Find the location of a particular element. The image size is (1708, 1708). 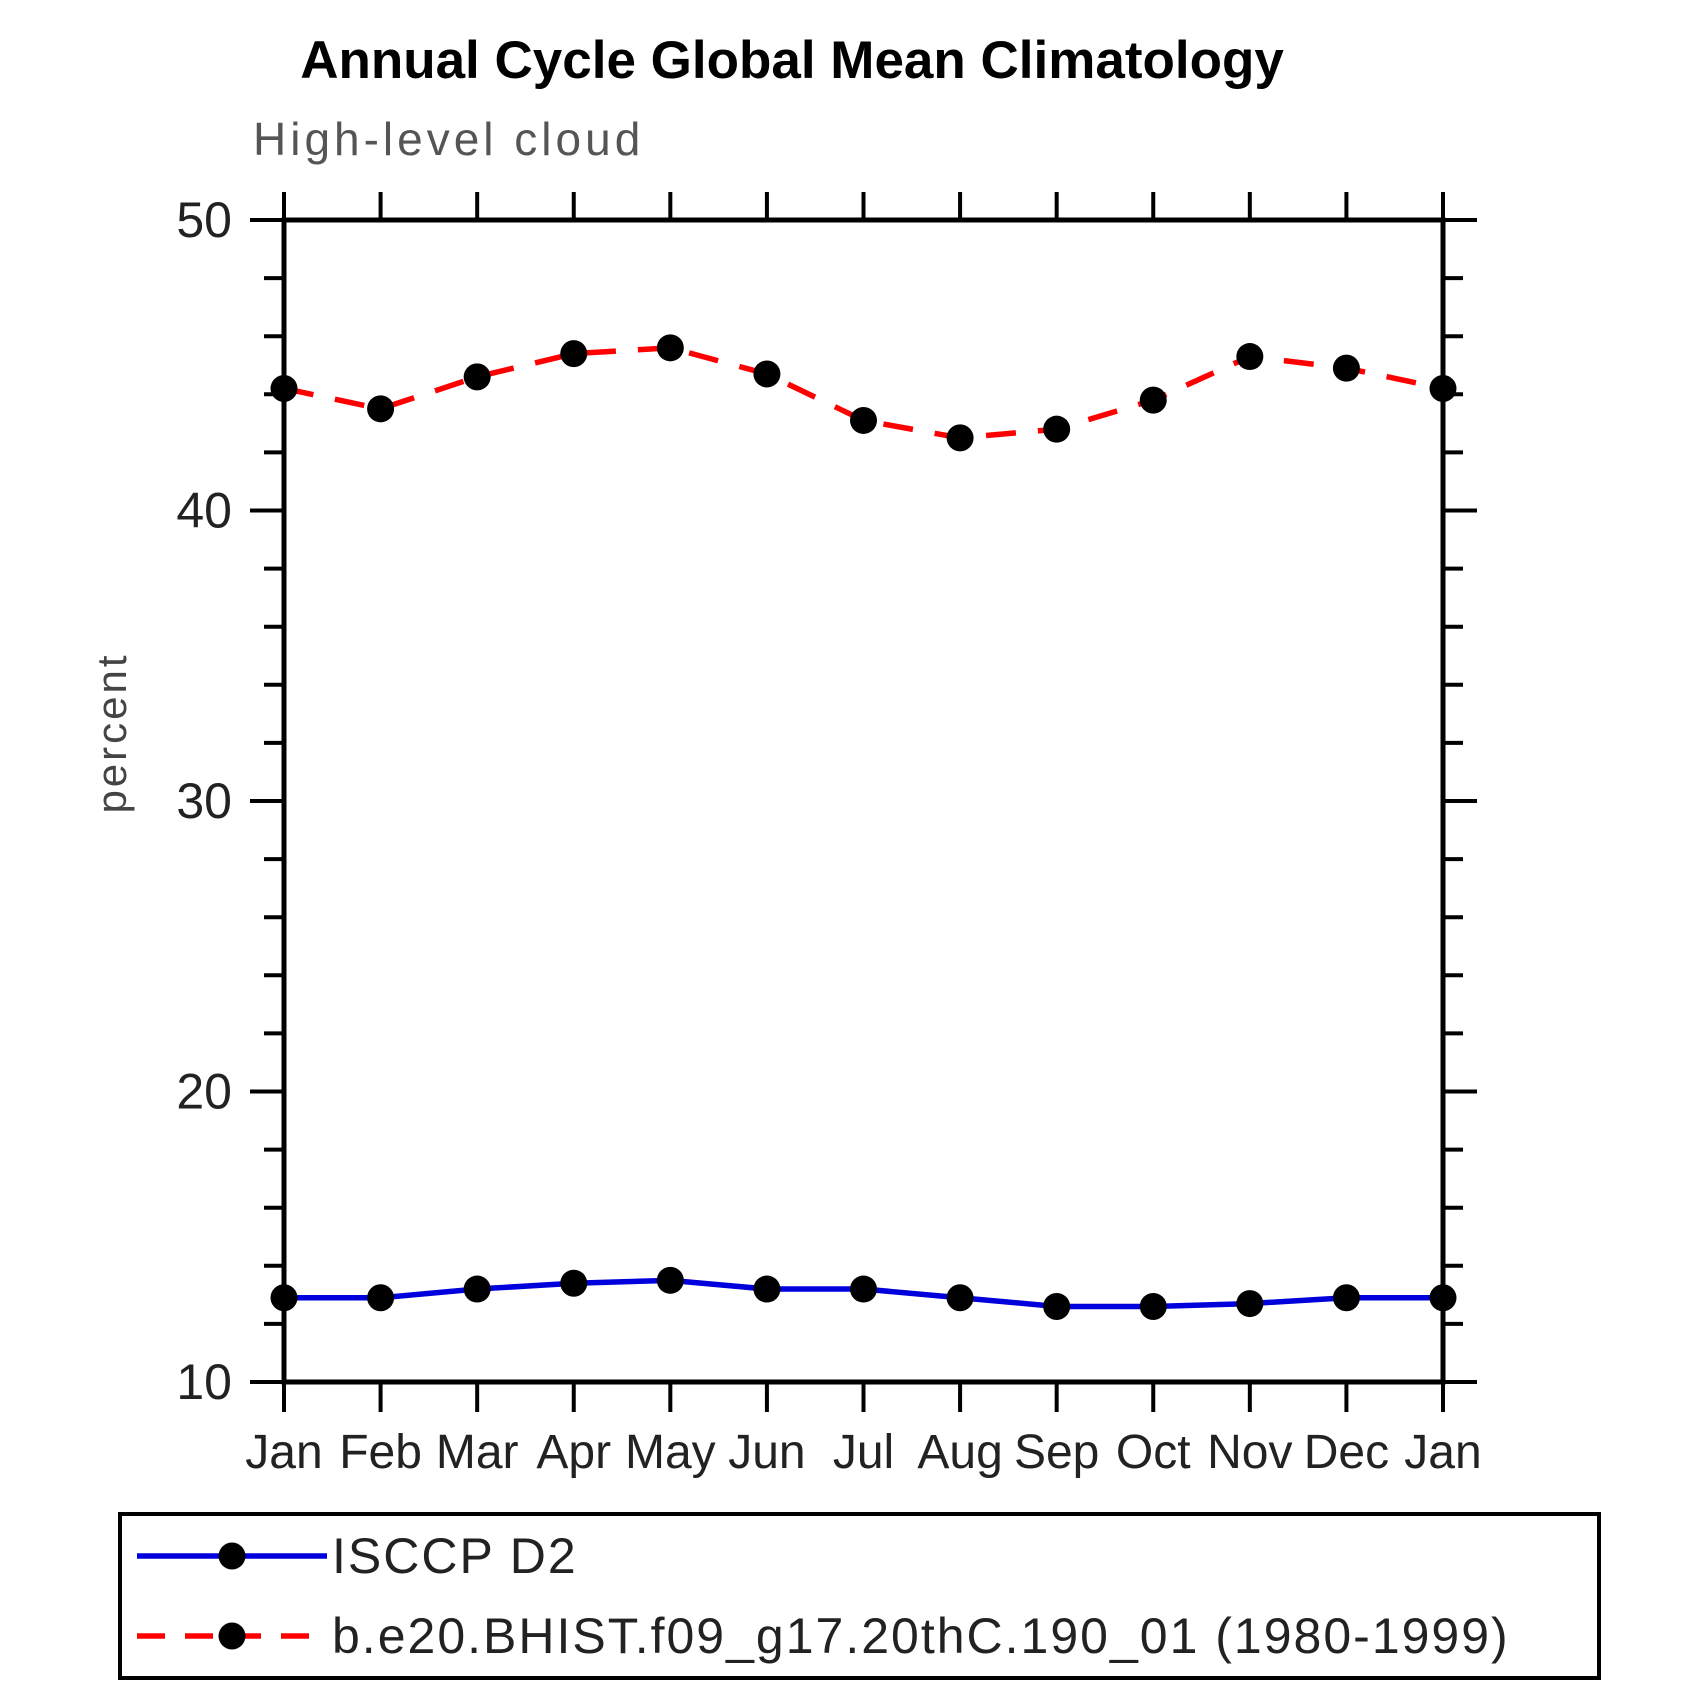

x-tick-label: Dec is located at coordinates (1346, 1452).